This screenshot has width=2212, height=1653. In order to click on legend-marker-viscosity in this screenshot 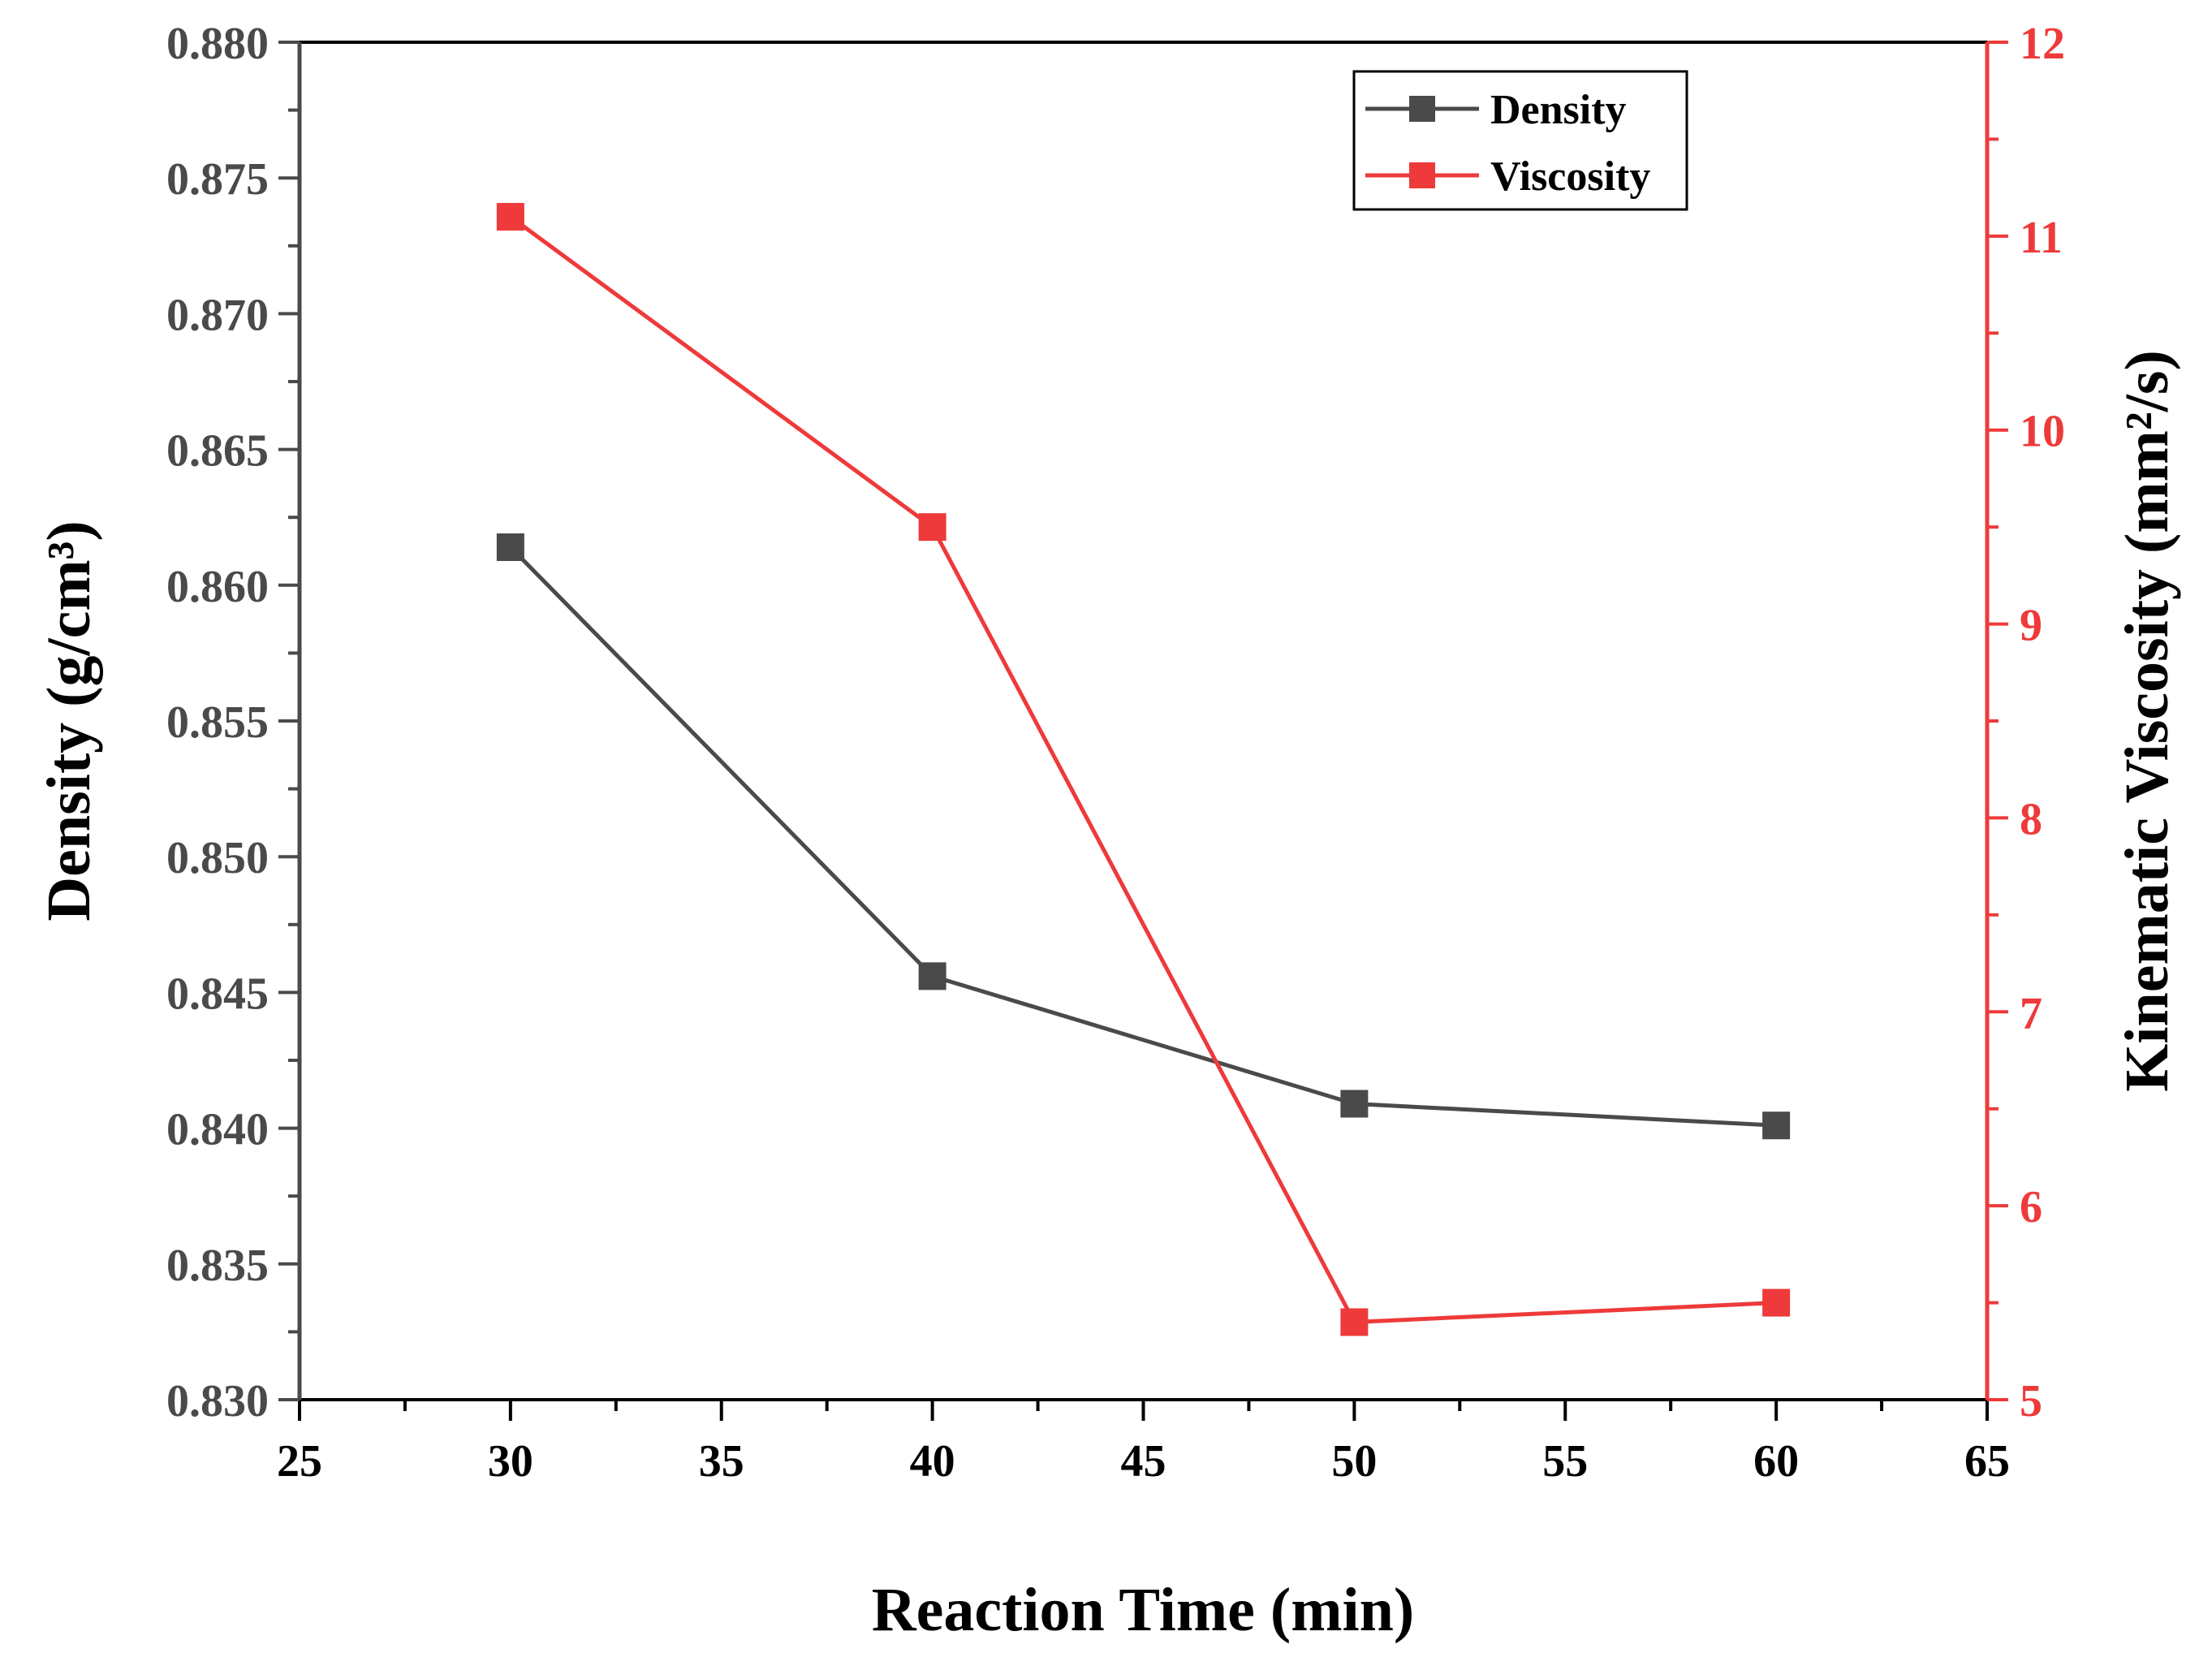, I will do `click(1422, 175)`.